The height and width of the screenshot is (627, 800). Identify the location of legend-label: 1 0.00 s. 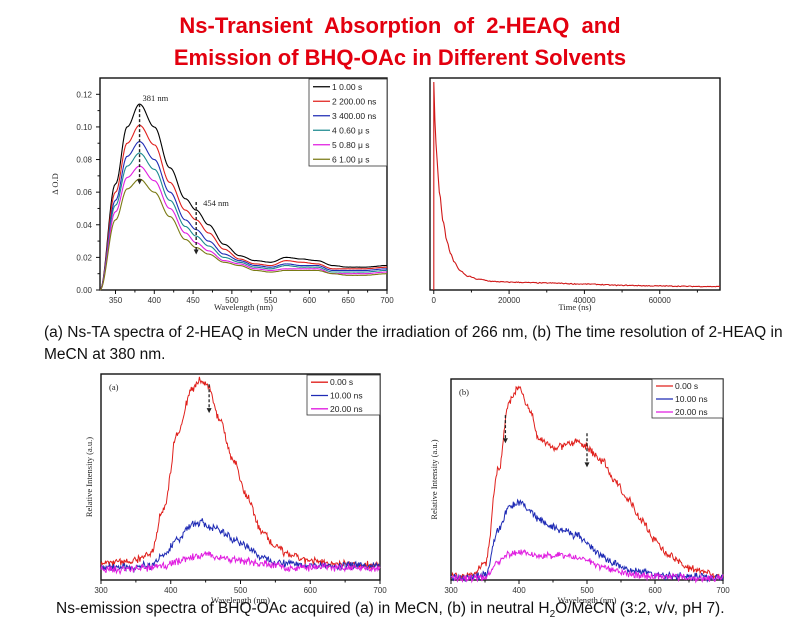
(347, 87).